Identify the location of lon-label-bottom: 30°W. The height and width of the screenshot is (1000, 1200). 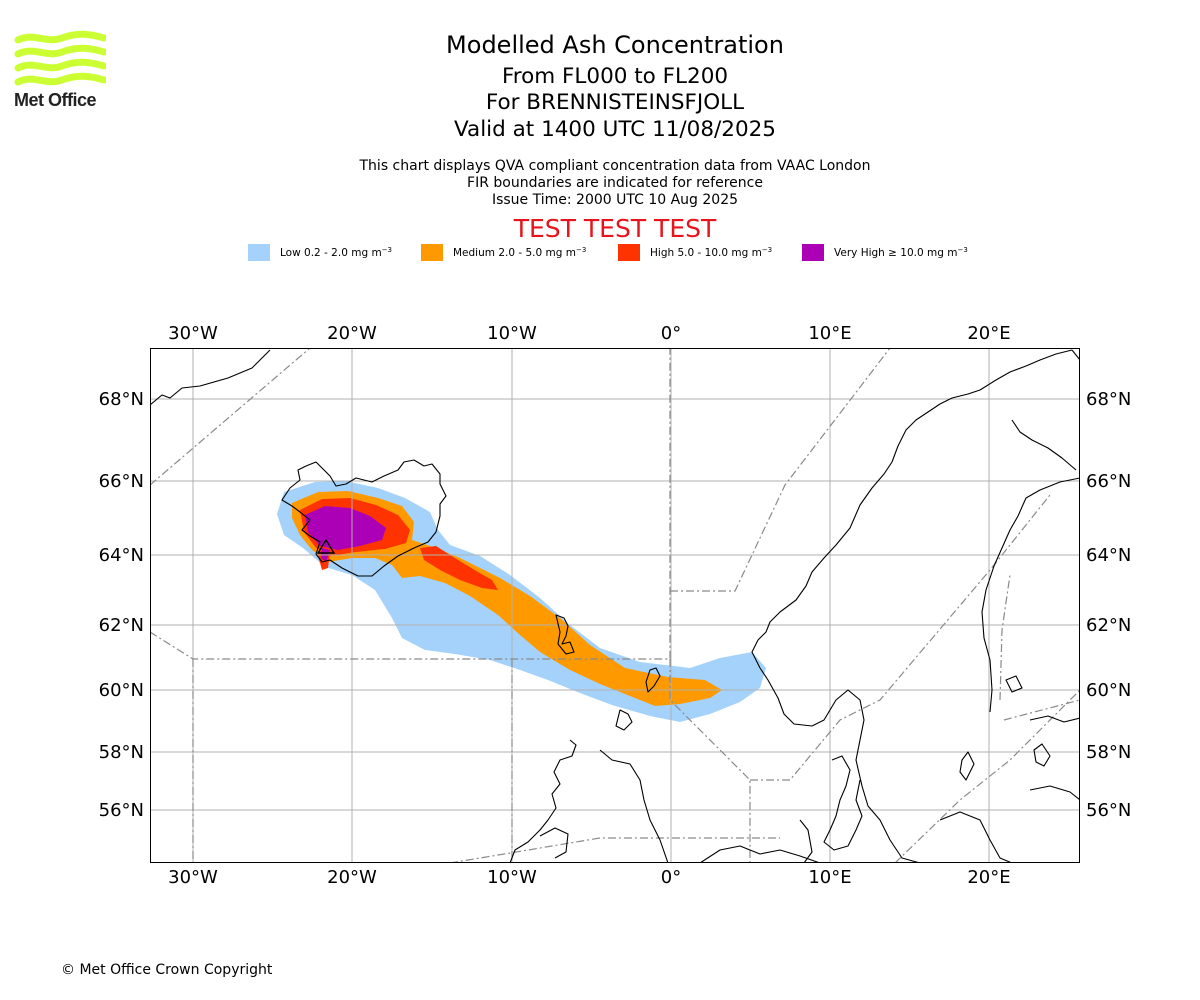
(193, 877).